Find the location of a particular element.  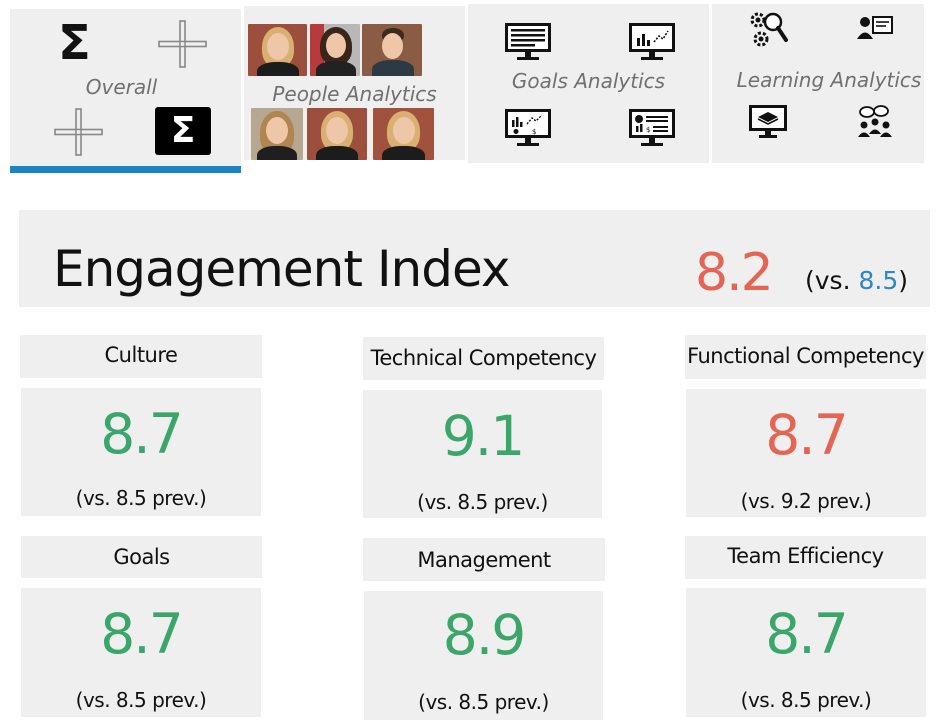

metric-value: 8.9 is located at coordinates (484, 635).